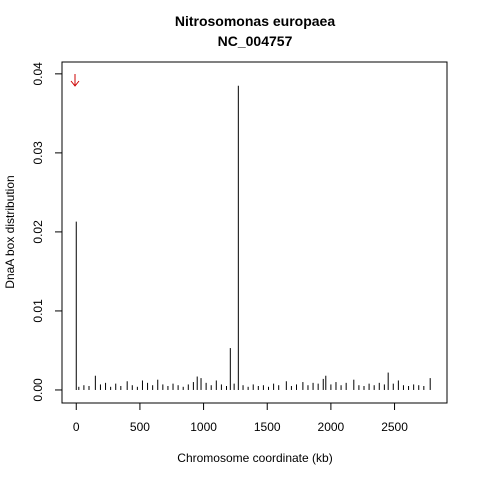 The image size is (480, 480). I want to click on x-tick-label: 1000, so click(203, 427).